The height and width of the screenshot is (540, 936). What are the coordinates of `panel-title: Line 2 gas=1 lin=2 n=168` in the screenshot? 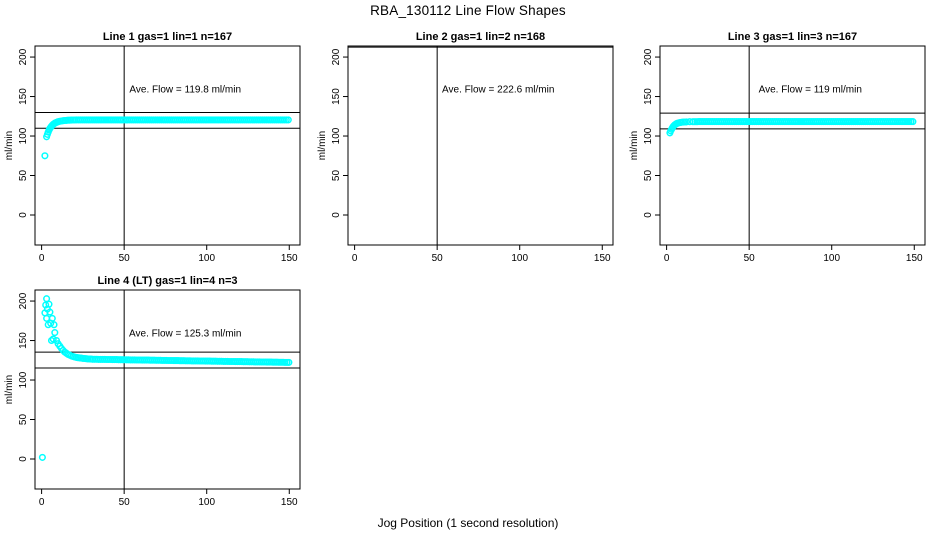 It's located at (480, 37).